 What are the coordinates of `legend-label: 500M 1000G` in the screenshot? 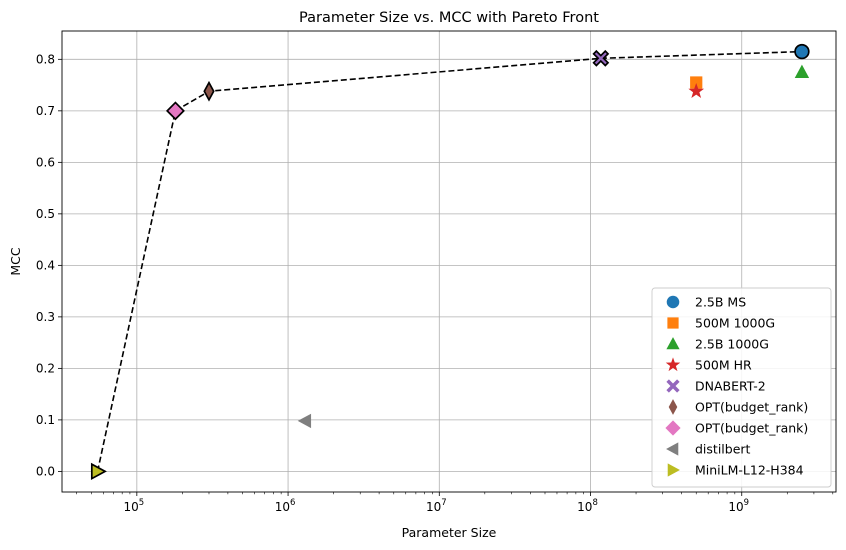 It's located at (735, 323).